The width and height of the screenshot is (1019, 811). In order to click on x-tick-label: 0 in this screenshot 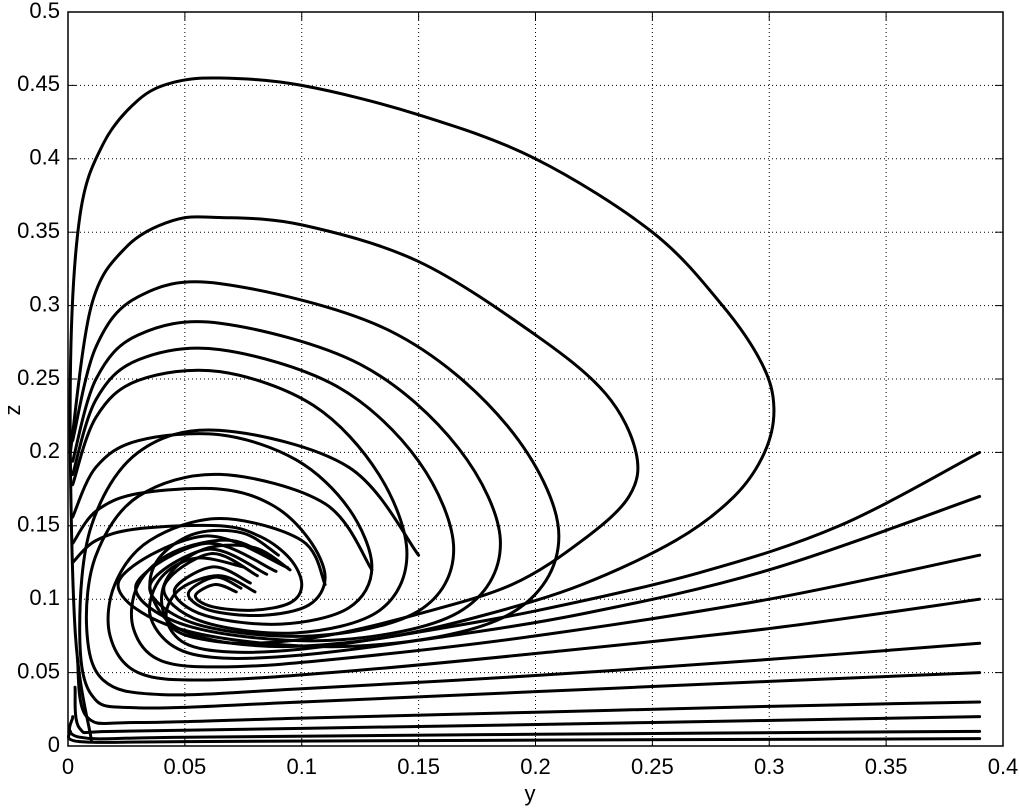, I will do `click(68, 766)`.